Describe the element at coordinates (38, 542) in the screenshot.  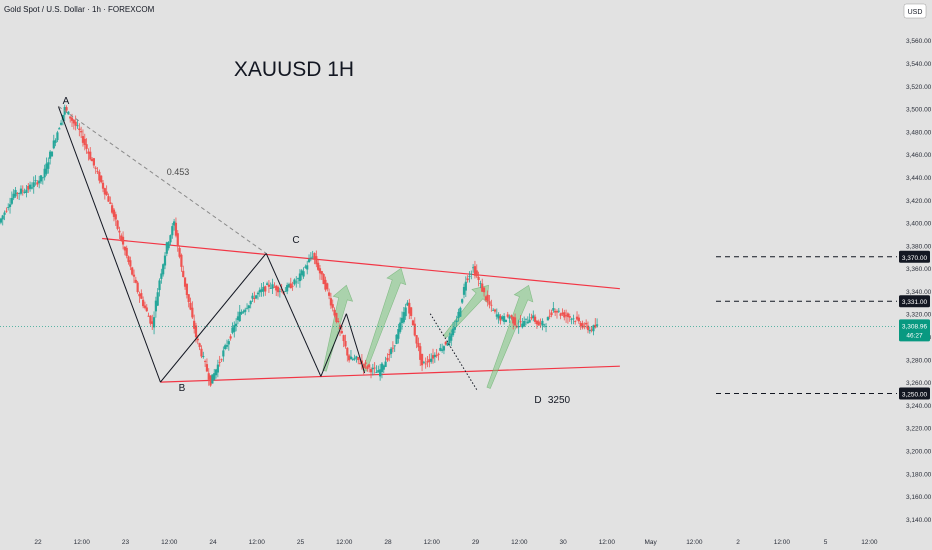
I see `time-tick-label: 22` at that location.